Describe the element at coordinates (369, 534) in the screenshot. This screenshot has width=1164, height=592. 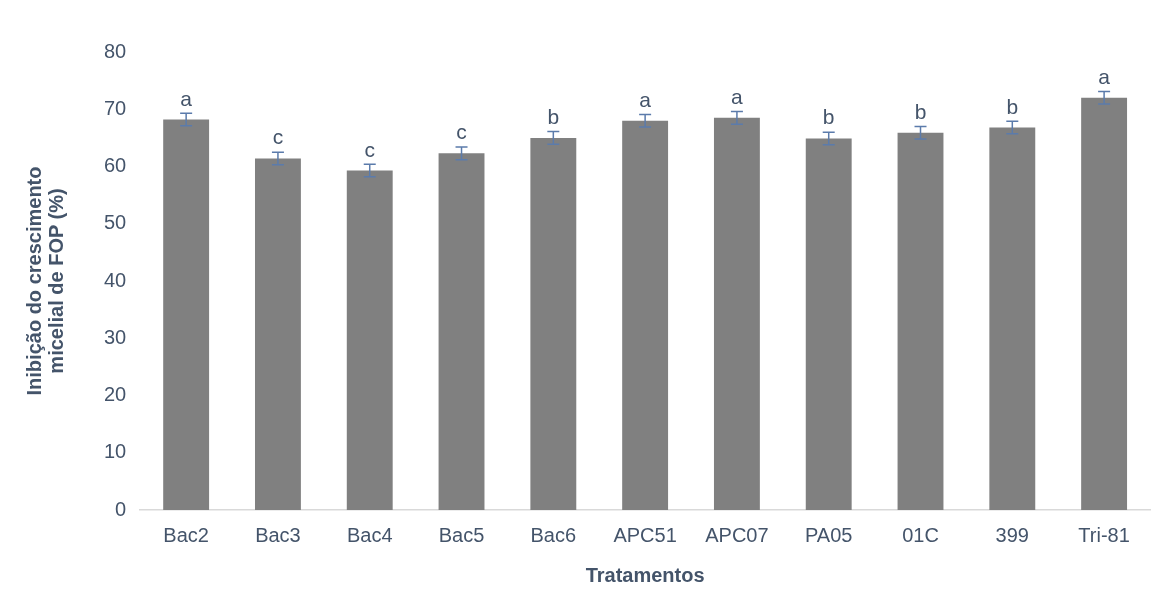
I see `x-tick-label: Bac4` at that location.